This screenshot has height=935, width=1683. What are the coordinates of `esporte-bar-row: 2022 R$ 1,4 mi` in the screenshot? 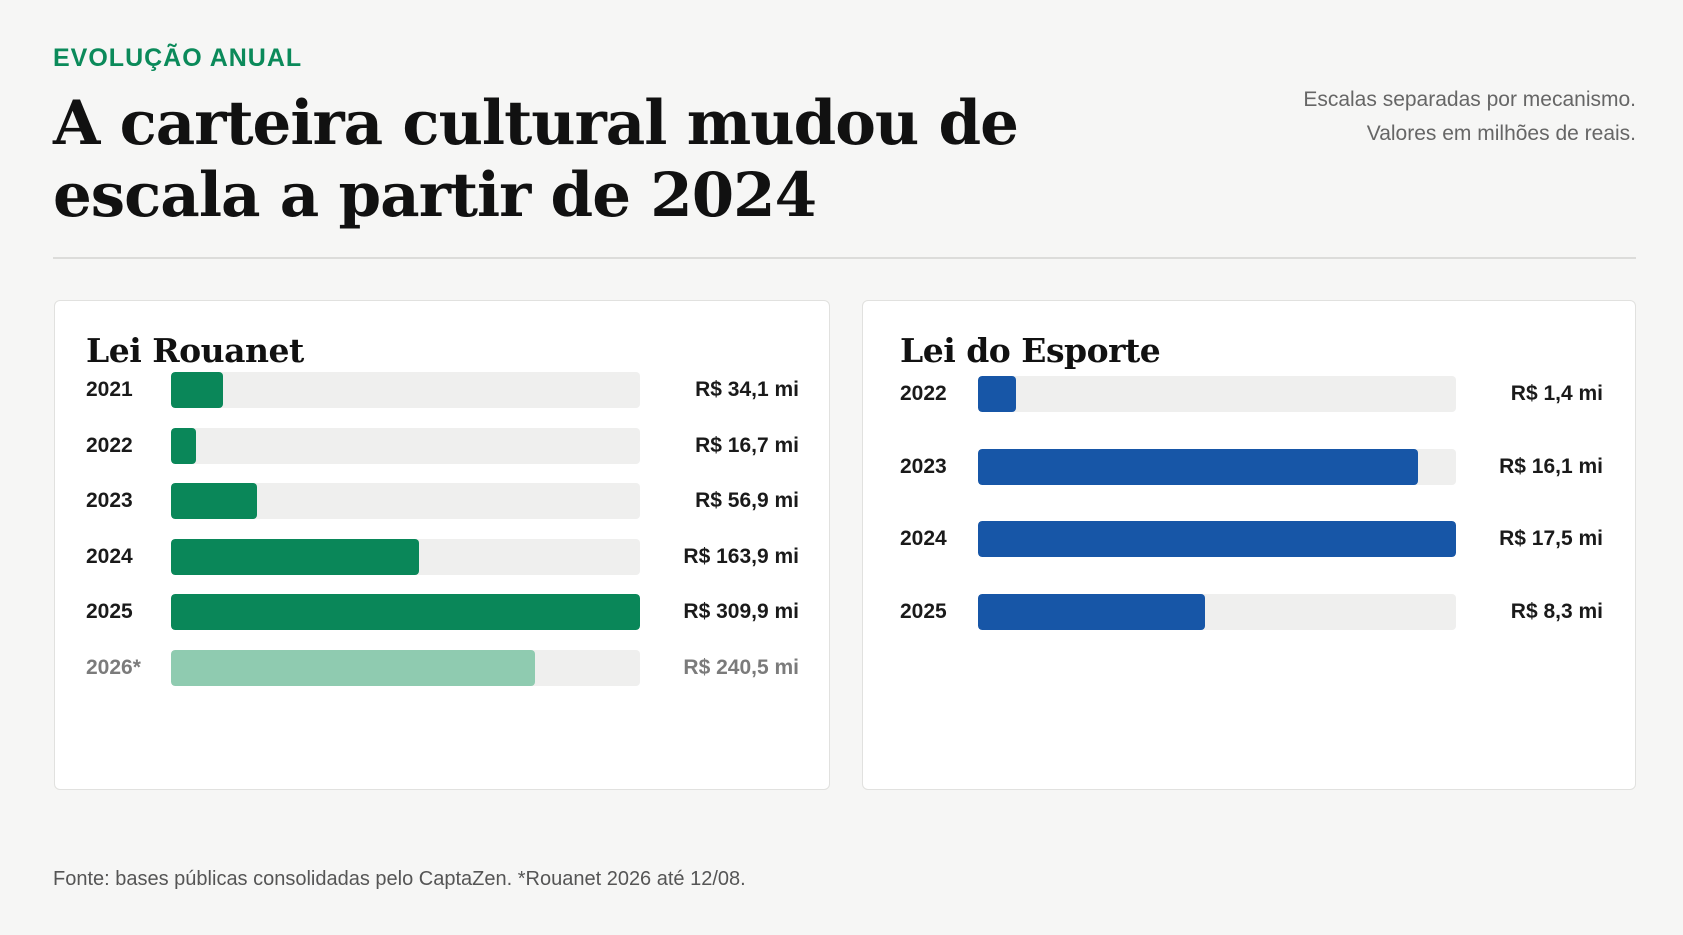 It's located at (1249, 394).